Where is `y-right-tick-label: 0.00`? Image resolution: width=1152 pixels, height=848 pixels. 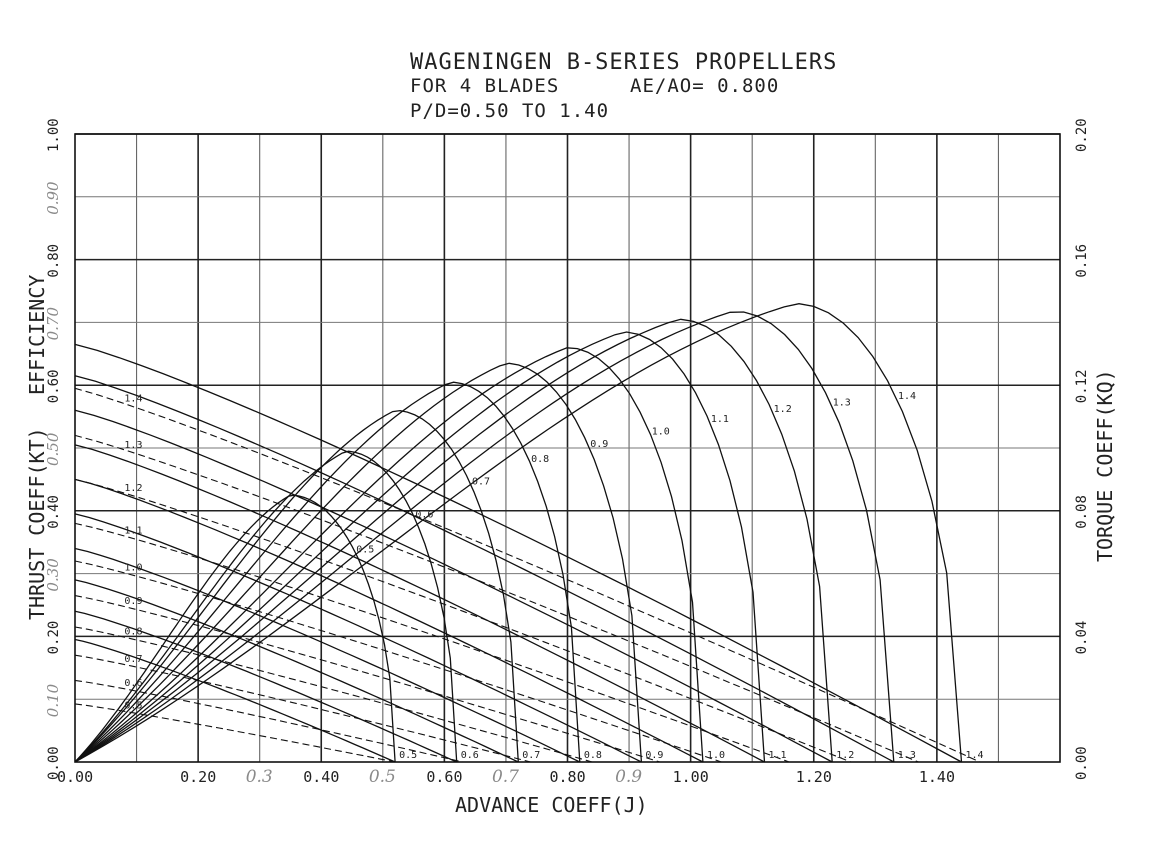 y-right-tick-label: 0.00 is located at coordinates (1082, 763).